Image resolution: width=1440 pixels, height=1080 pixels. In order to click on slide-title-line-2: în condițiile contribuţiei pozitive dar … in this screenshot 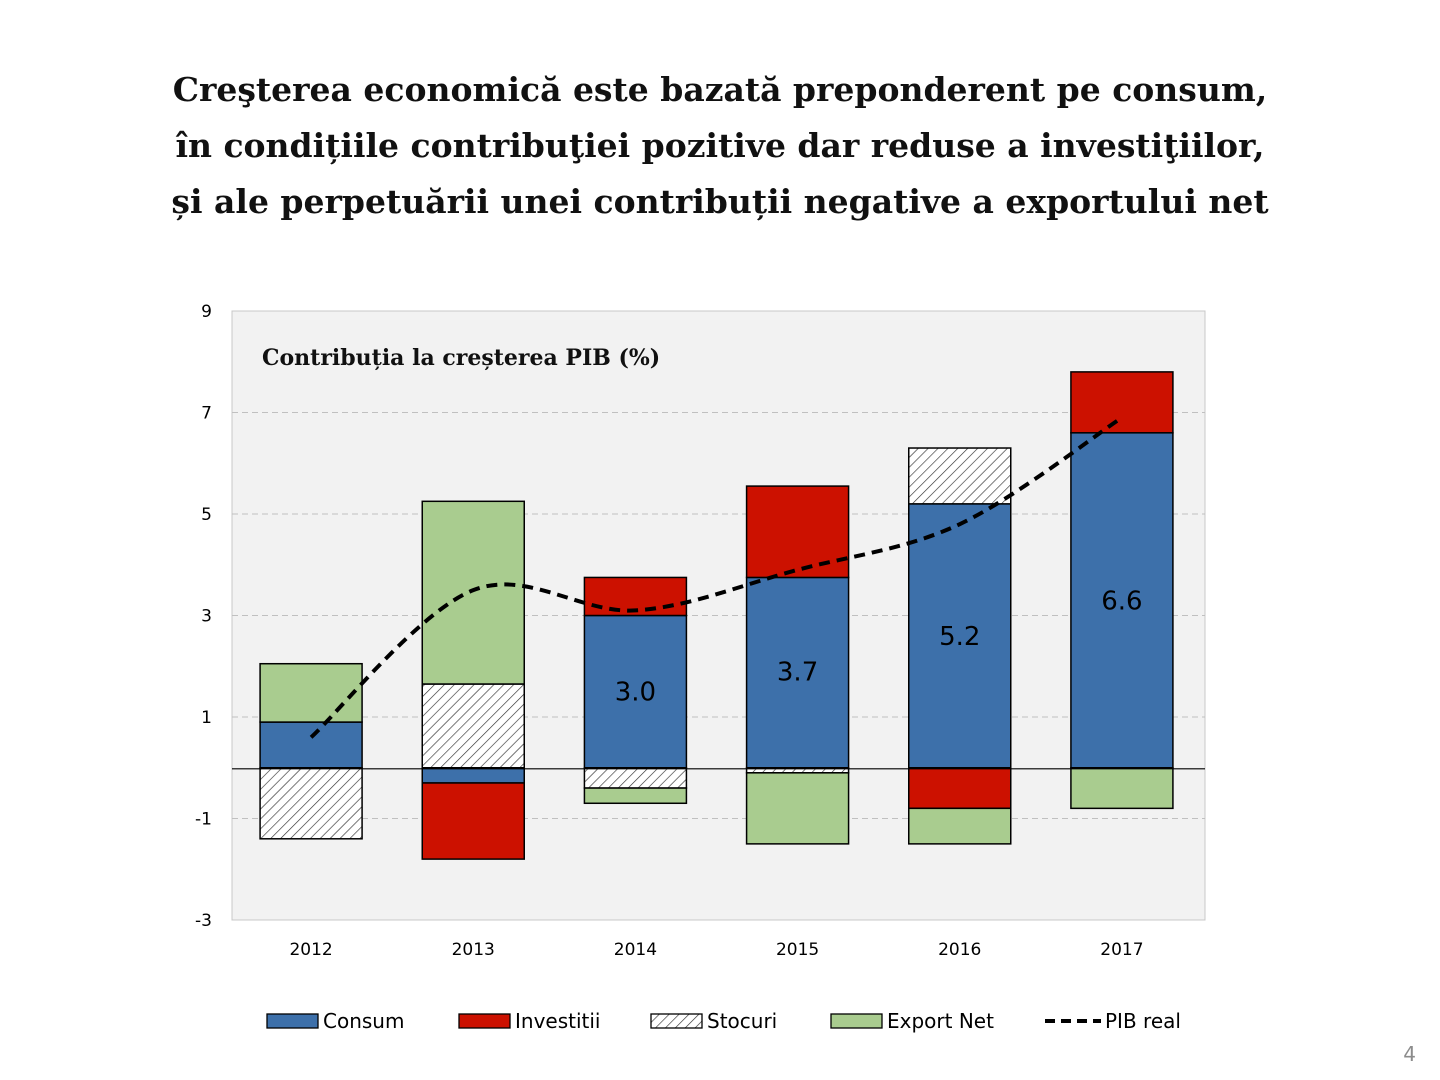, I will do `click(720, 145)`.